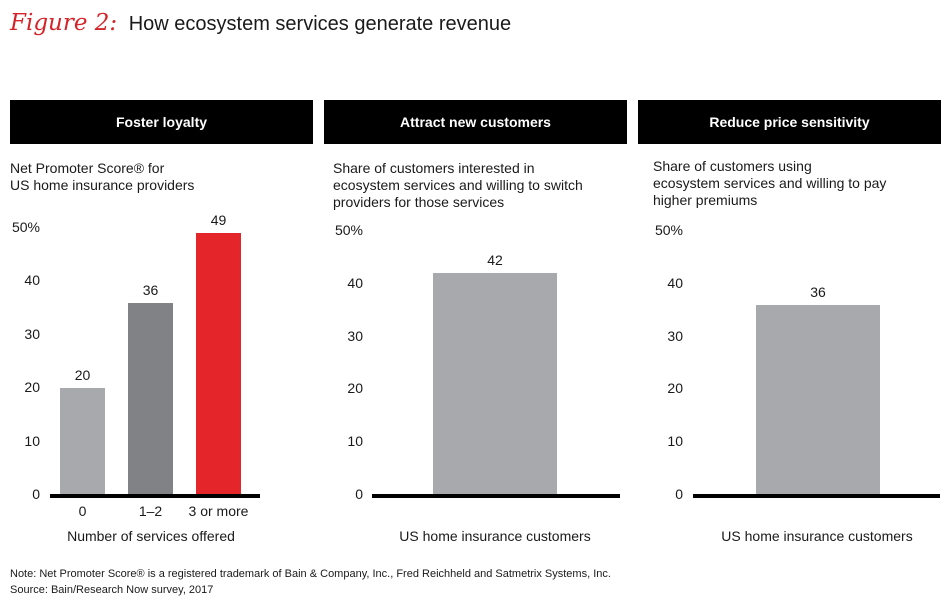 The width and height of the screenshot is (950, 610). Describe the element at coordinates (359, 494) in the screenshot. I see `chart-2-y-tick-label: 0` at that location.